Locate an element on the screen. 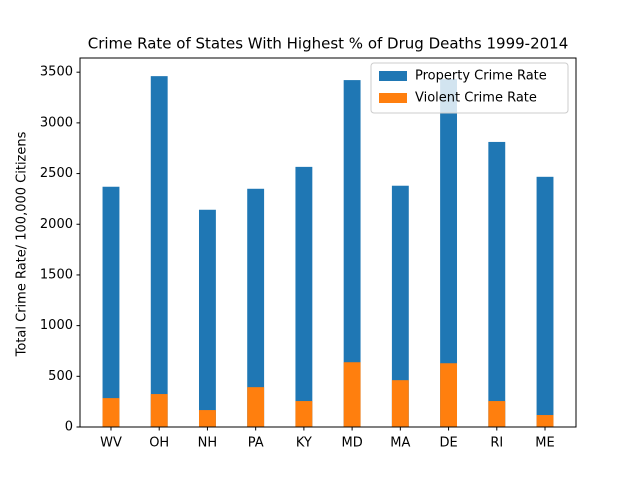 The height and width of the screenshot is (480, 640). y-tick-label: 1500 is located at coordinates (56, 274).